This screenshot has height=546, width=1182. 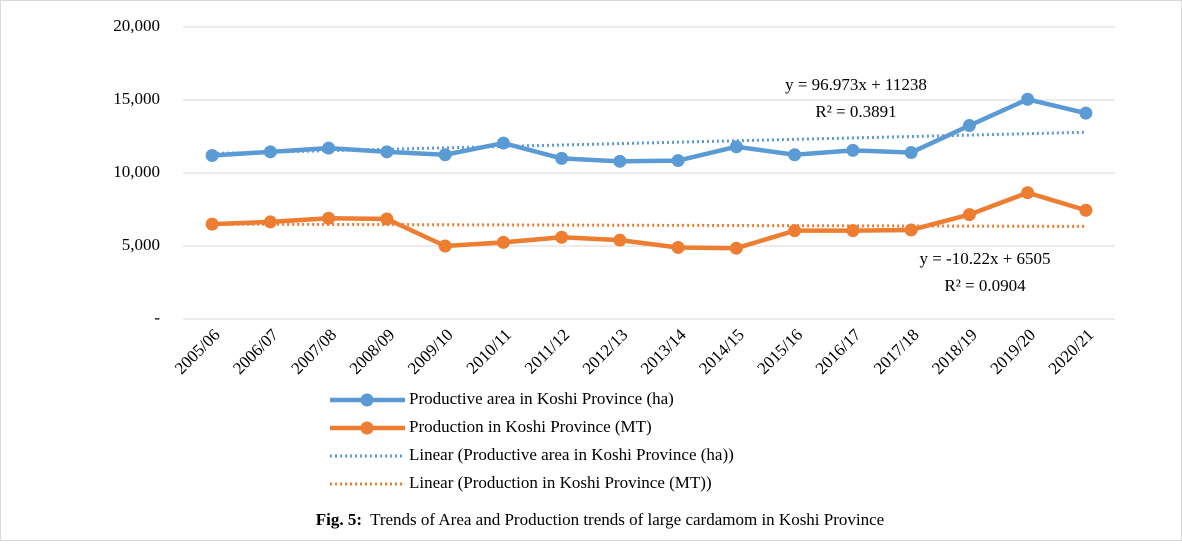 I want to click on x-tick-label: 2007/08, so click(x=313, y=351).